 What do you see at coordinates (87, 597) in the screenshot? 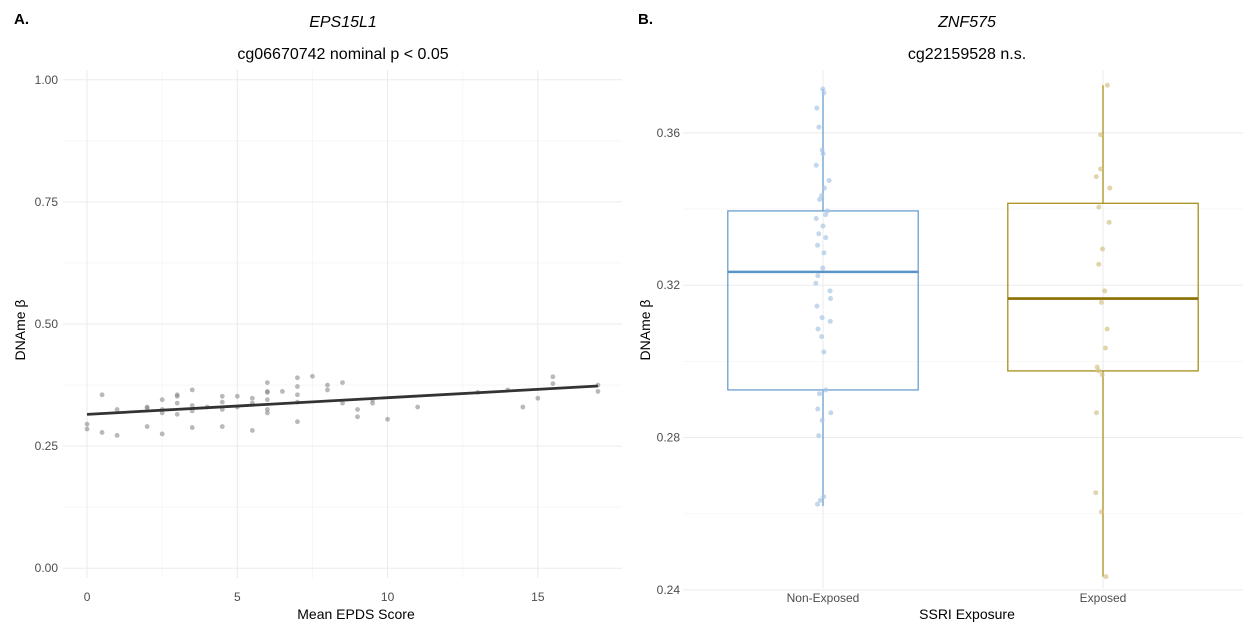
I see `x-tick-label: 0` at bounding box center [87, 597].